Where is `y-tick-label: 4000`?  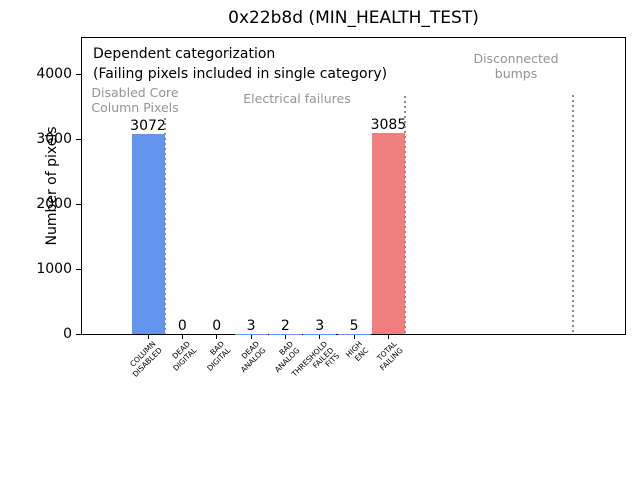 y-tick-label: 4000 is located at coordinates (54, 74).